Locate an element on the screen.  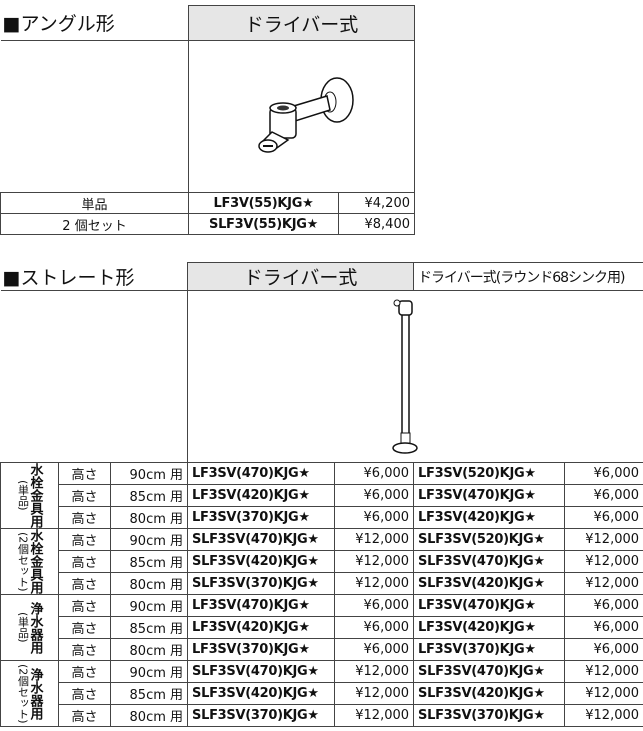
group-label-wrap: (2個セット) 水栓金具用 is located at coordinates (30, 562).